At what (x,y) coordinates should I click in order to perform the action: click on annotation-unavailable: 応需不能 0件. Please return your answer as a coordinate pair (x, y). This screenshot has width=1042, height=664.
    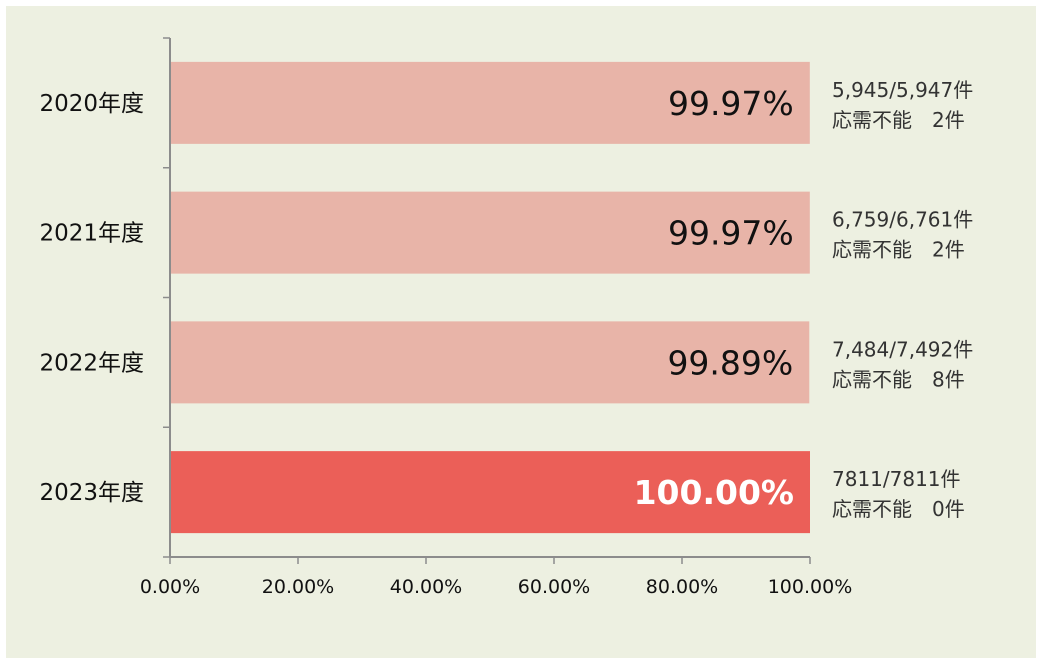
    Looking at the image, I should click on (898, 509).